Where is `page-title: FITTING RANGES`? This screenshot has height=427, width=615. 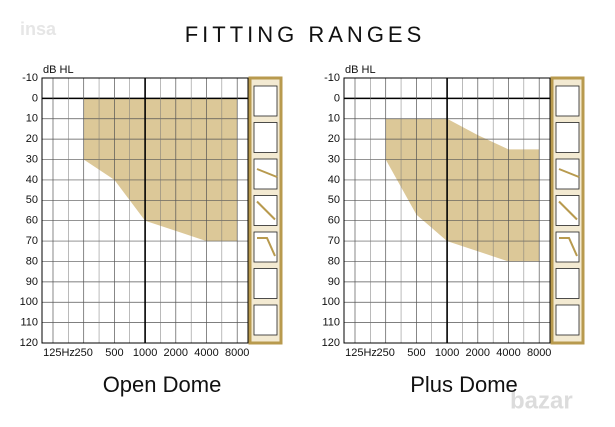
page-title: FITTING RANGES is located at coordinates (305, 34).